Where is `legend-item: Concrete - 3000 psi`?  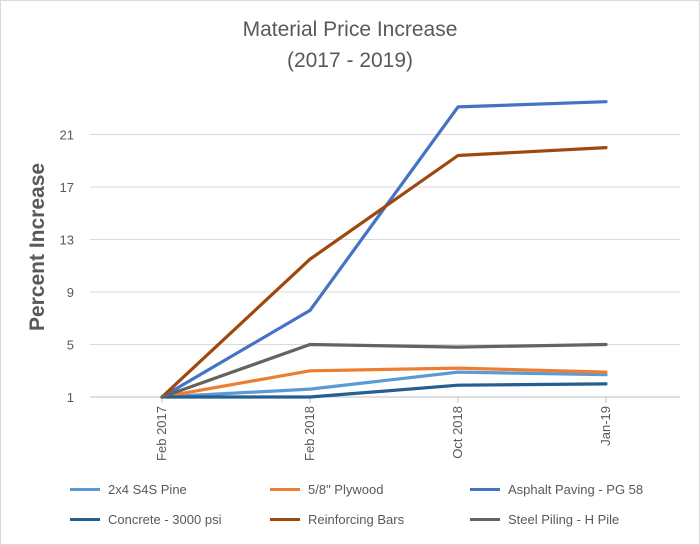 legend-item: Concrete - 3000 psi is located at coordinates (145, 519).